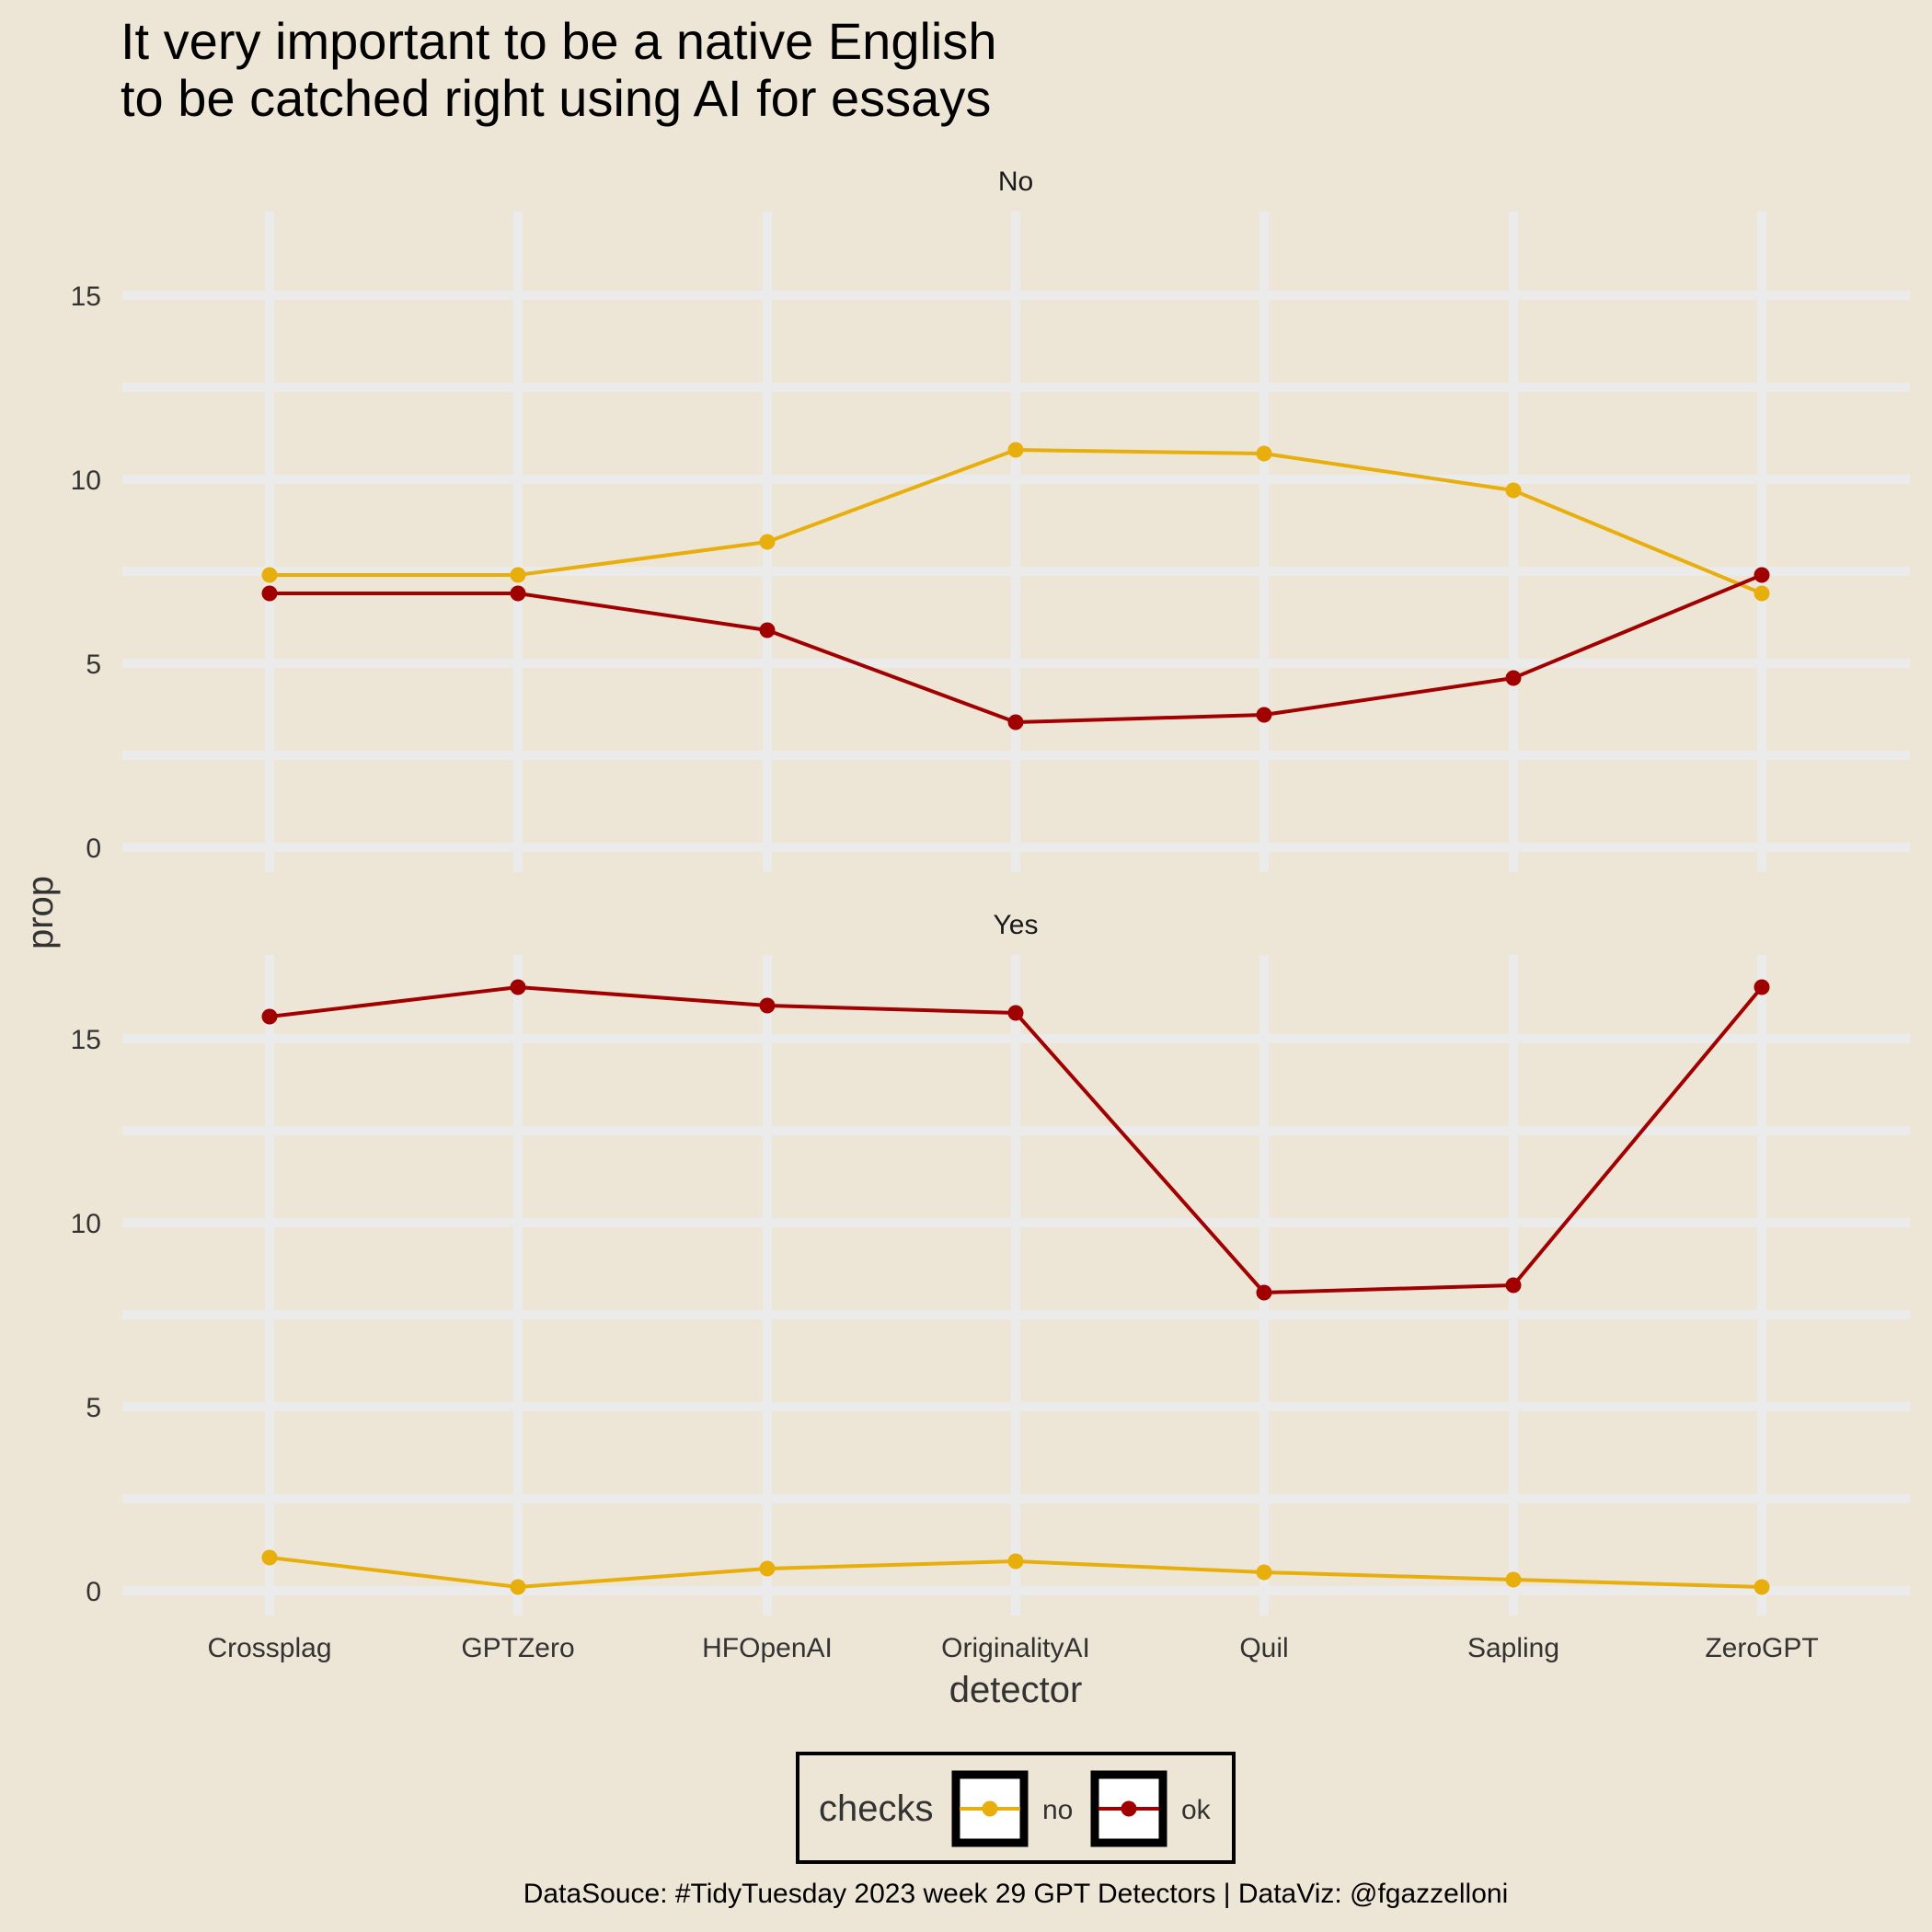 This screenshot has width=1932, height=1932. Describe the element at coordinates (1016, 925) in the screenshot. I see `facet-strip-label: Yes` at that location.